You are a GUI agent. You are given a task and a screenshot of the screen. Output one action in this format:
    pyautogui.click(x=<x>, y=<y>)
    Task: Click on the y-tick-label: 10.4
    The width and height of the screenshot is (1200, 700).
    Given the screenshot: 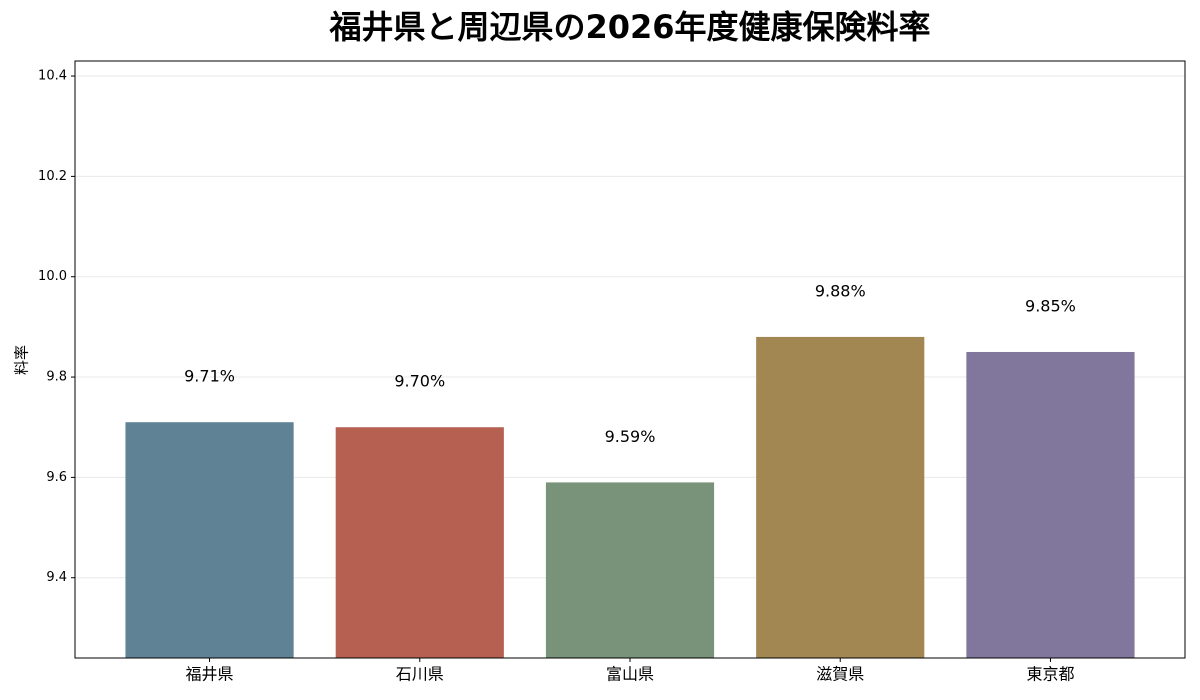 What is the action you would take?
    pyautogui.click(x=52, y=76)
    